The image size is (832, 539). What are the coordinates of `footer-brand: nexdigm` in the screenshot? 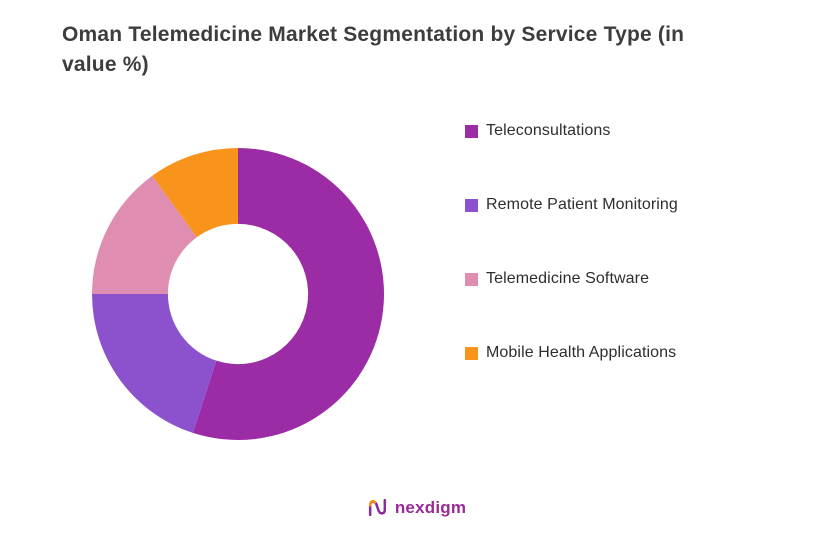 It's located at (416, 507).